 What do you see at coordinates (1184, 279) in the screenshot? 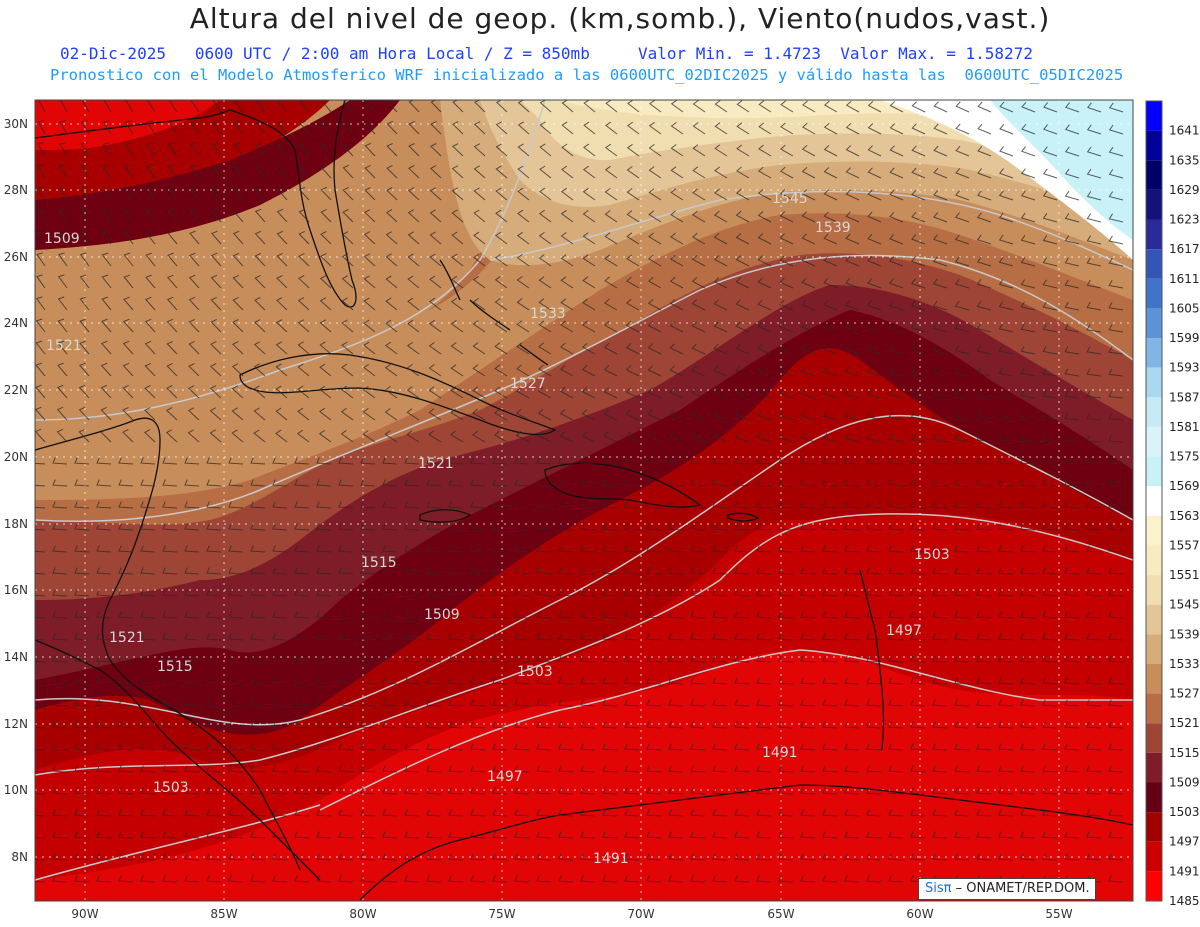
I see `colorbar-label: 1611` at bounding box center [1184, 279].